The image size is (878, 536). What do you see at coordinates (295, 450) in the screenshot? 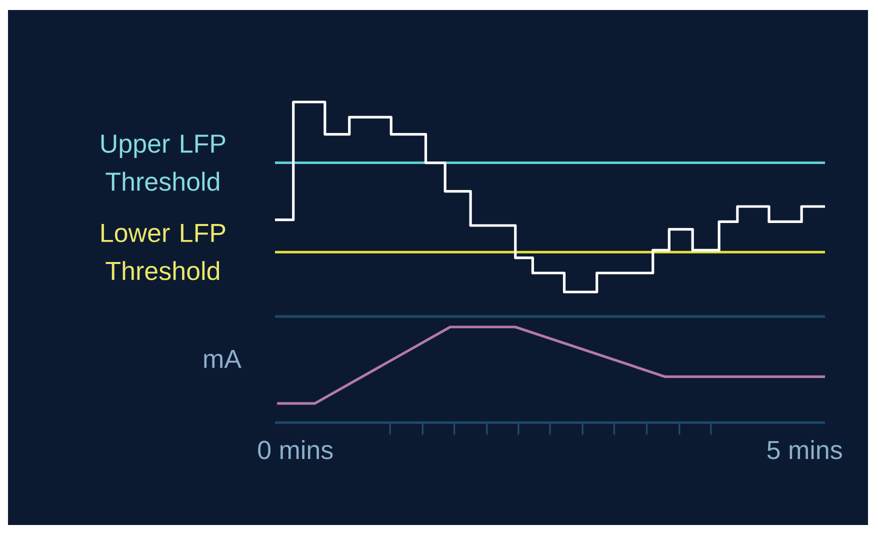
I see `x-tick-label: 0 mins` at bounding box center [295, 450].